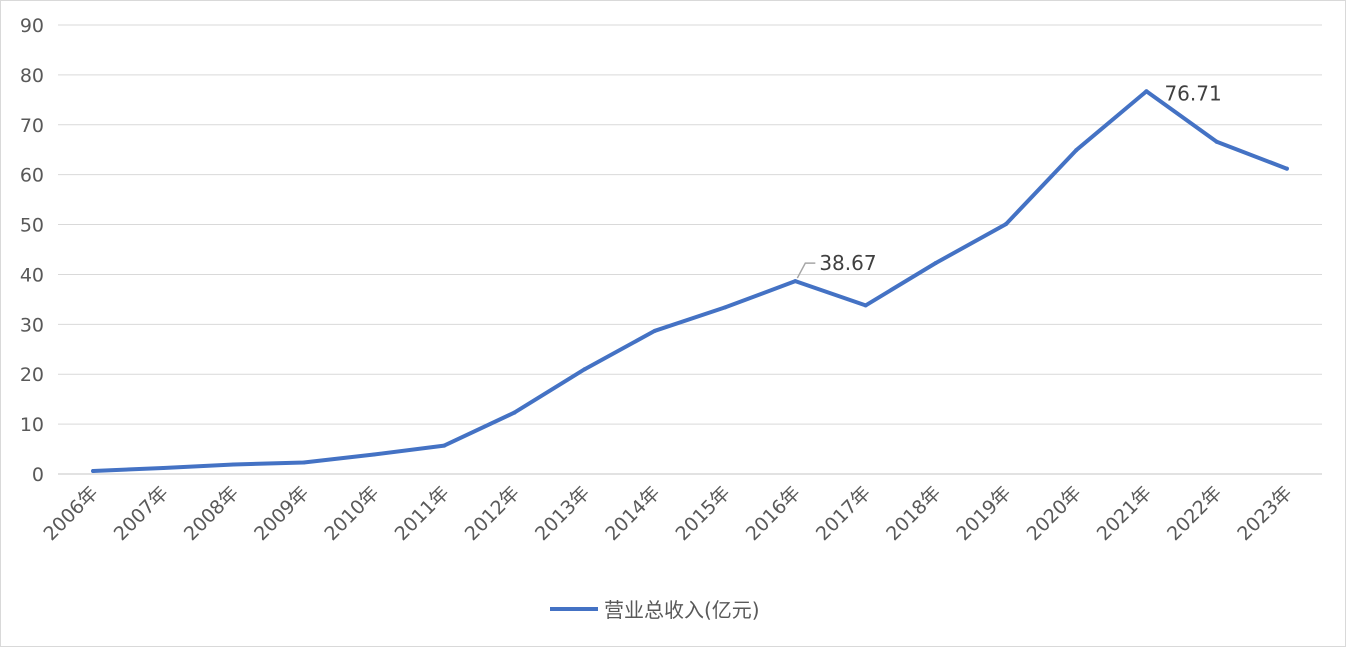  Describe the element at coordinates (38, 475) in the screenshot. I see `y-tick-label: 0` at that location.